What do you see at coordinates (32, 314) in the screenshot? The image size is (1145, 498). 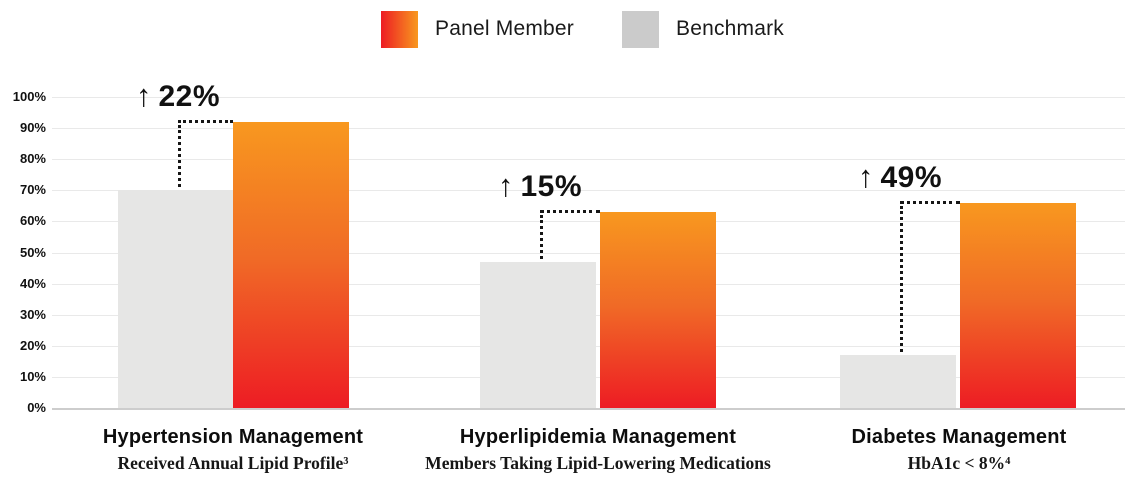 I see `y-tick-label: 30%` at bounding box center [32, 314].